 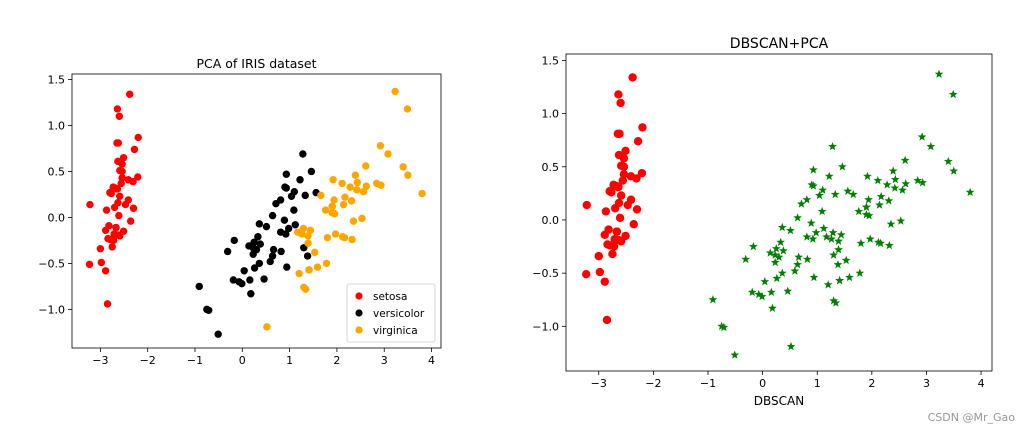 I want to click on legend-marker-virginica, so click(x=359, y=330).